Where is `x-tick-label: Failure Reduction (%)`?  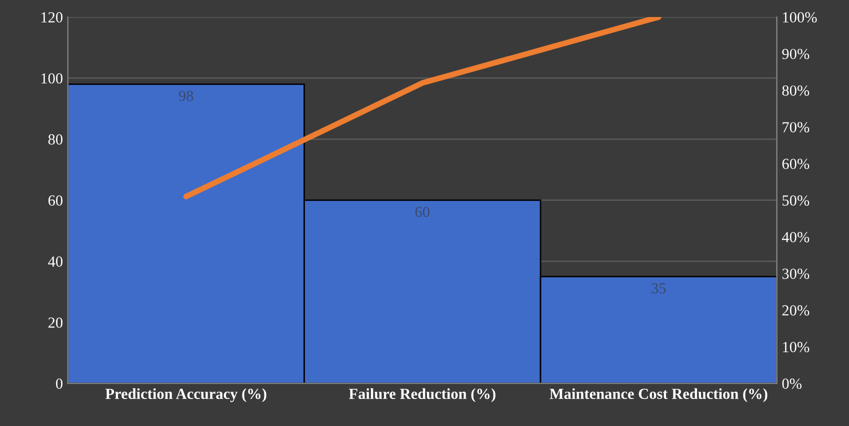 x-tick-label: Failure Reduction (%) is located at coordinates (422, 395).